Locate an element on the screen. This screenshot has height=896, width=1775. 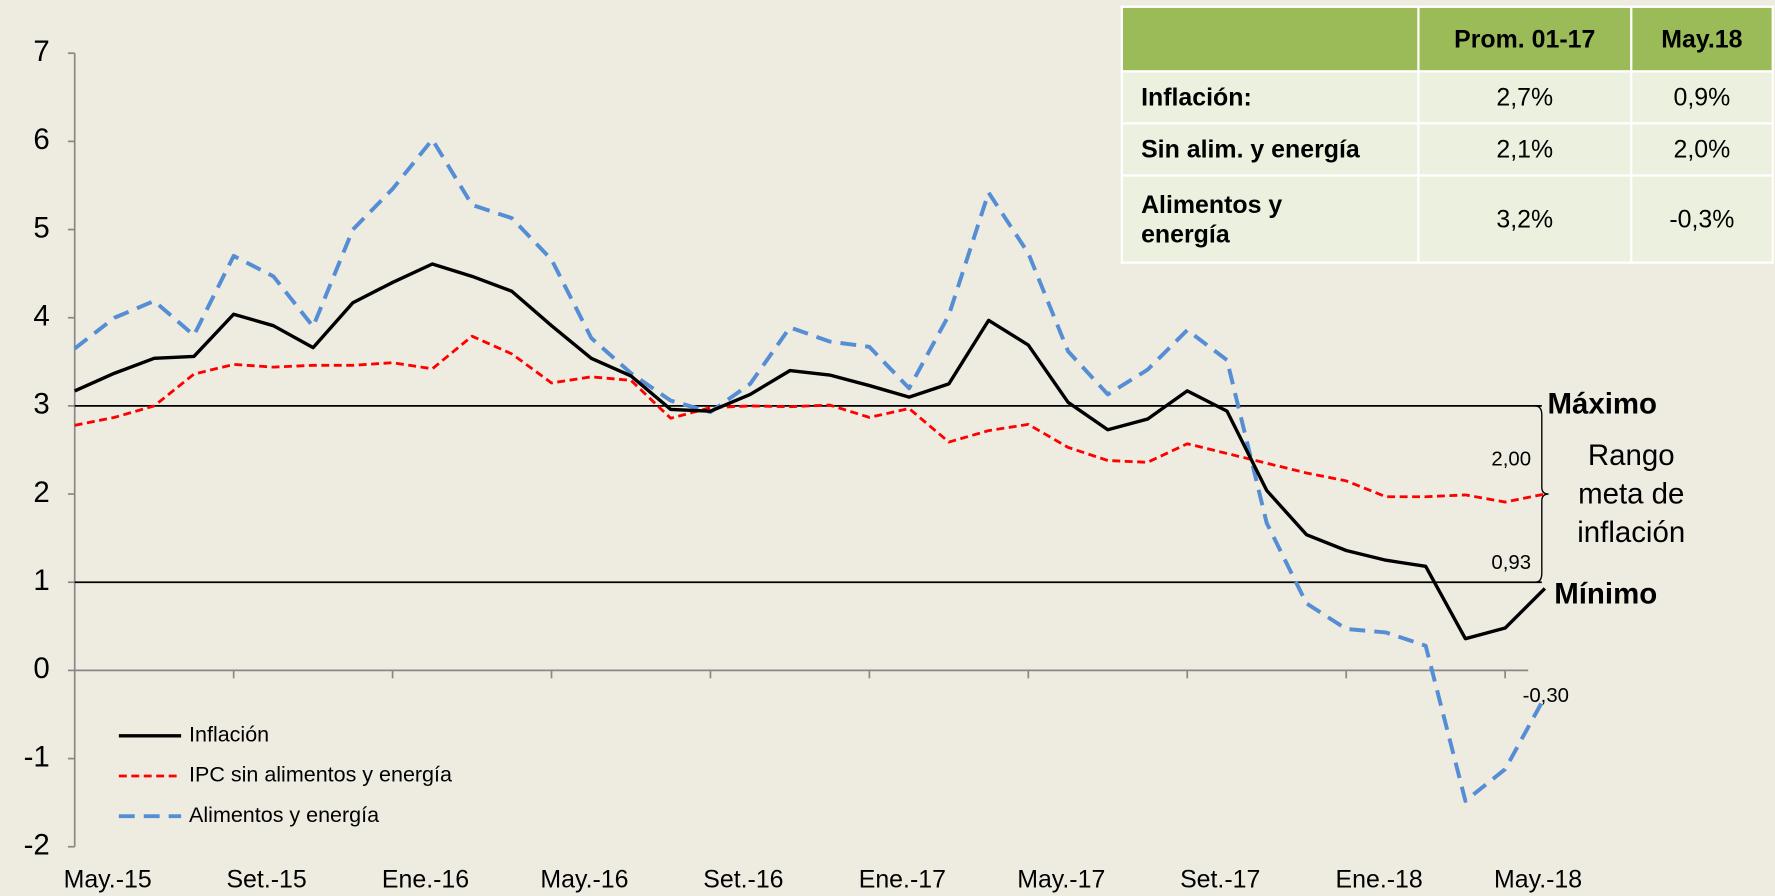
x-tick-label: May.-15 is located at coordinates (108, 879).